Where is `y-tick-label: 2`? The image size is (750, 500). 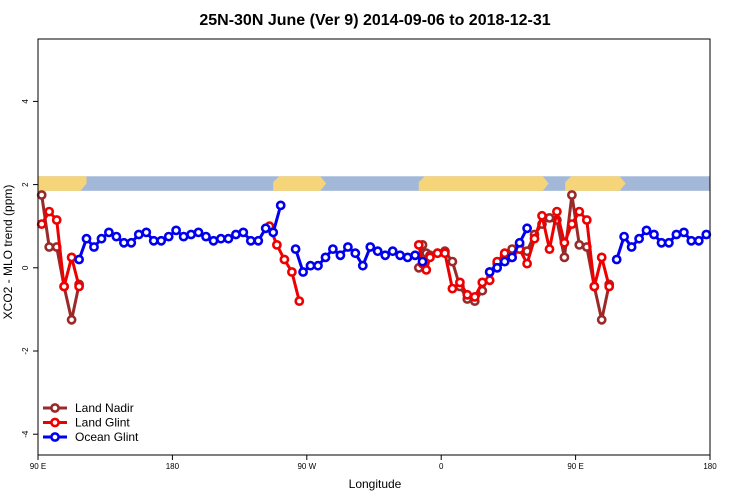 y-tick-label: 2 is located at coordinates (25, 184).